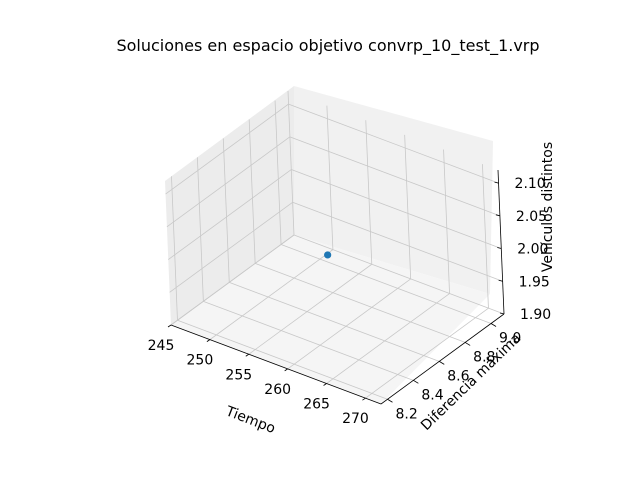  What do you see at coordinates (161, 346) in the screenshot?
I see `x-tick-label: 245` at bounding box center [161, 346].